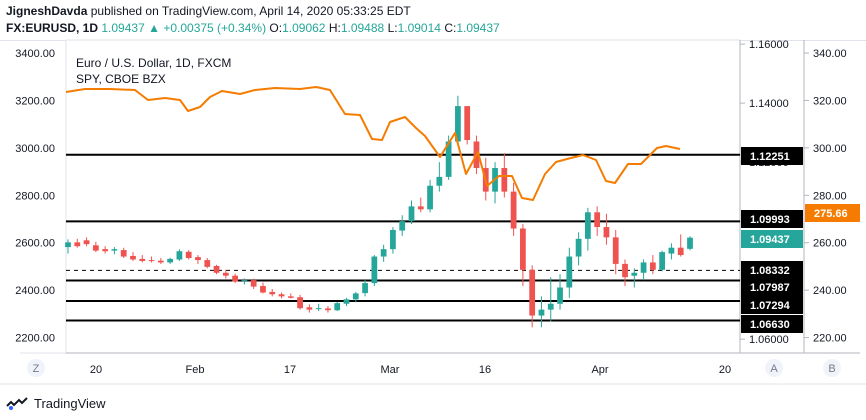 Image resolution: width=866 pixels, height=420 pixels. I want to click on time-tick-6: 20, so click(725, 370).